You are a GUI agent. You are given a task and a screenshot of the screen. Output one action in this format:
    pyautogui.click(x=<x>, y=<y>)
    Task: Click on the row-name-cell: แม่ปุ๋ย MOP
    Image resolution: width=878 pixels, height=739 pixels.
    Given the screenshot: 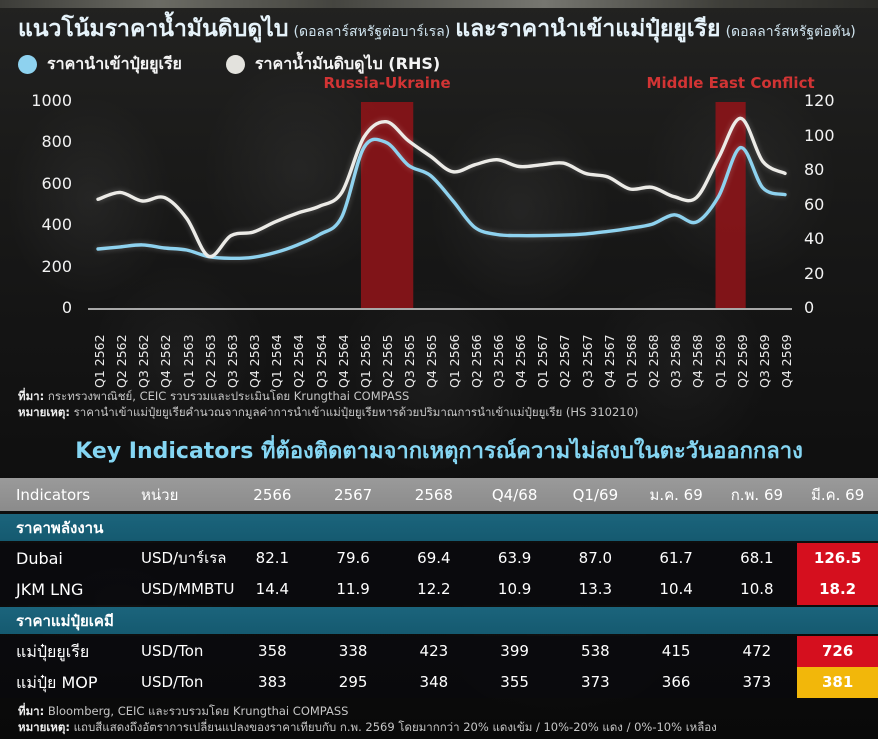 What is the action you would take?
    pyautogui.click(x=57, y=682)
    